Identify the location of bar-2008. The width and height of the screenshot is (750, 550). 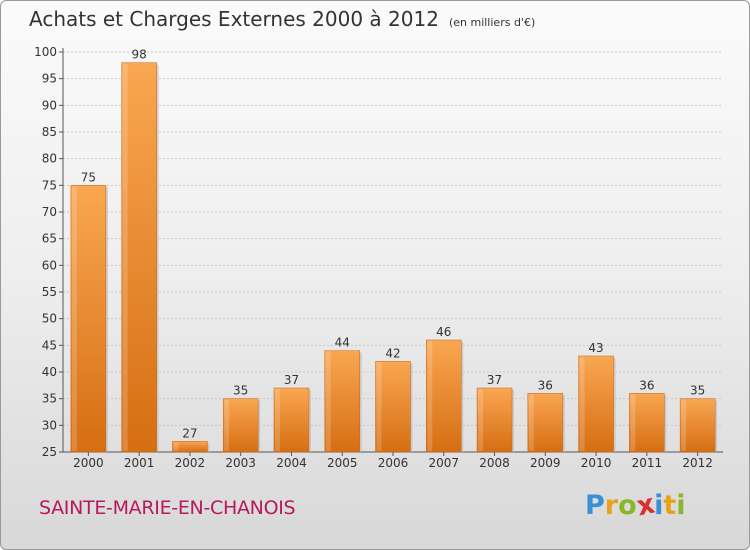
(494, 420).